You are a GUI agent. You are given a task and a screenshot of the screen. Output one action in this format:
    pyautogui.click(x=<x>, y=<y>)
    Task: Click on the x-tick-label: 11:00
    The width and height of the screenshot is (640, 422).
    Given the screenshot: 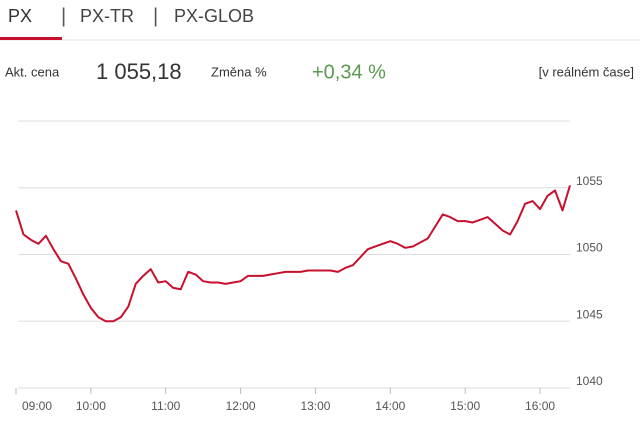 What is the action you would take?
    pyautogui.click(x=165, y=406)
    